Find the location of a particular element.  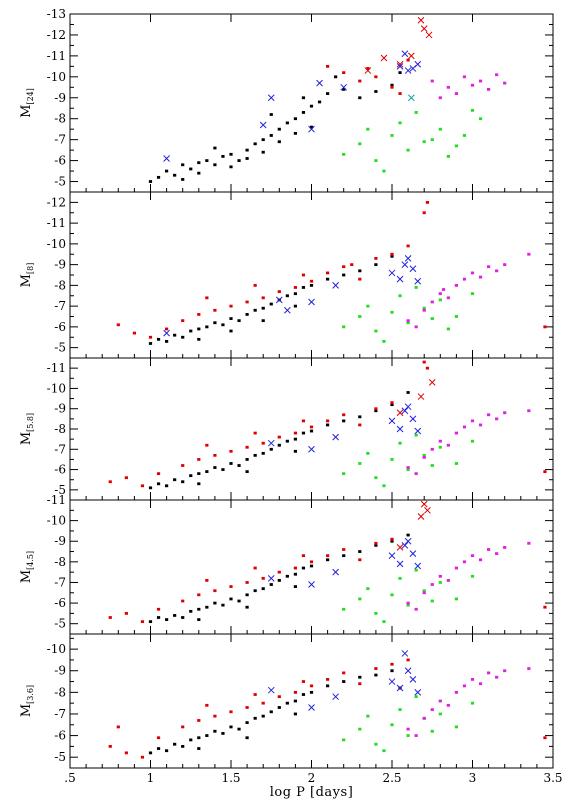

points-layer is located at coordinates (327, 562).